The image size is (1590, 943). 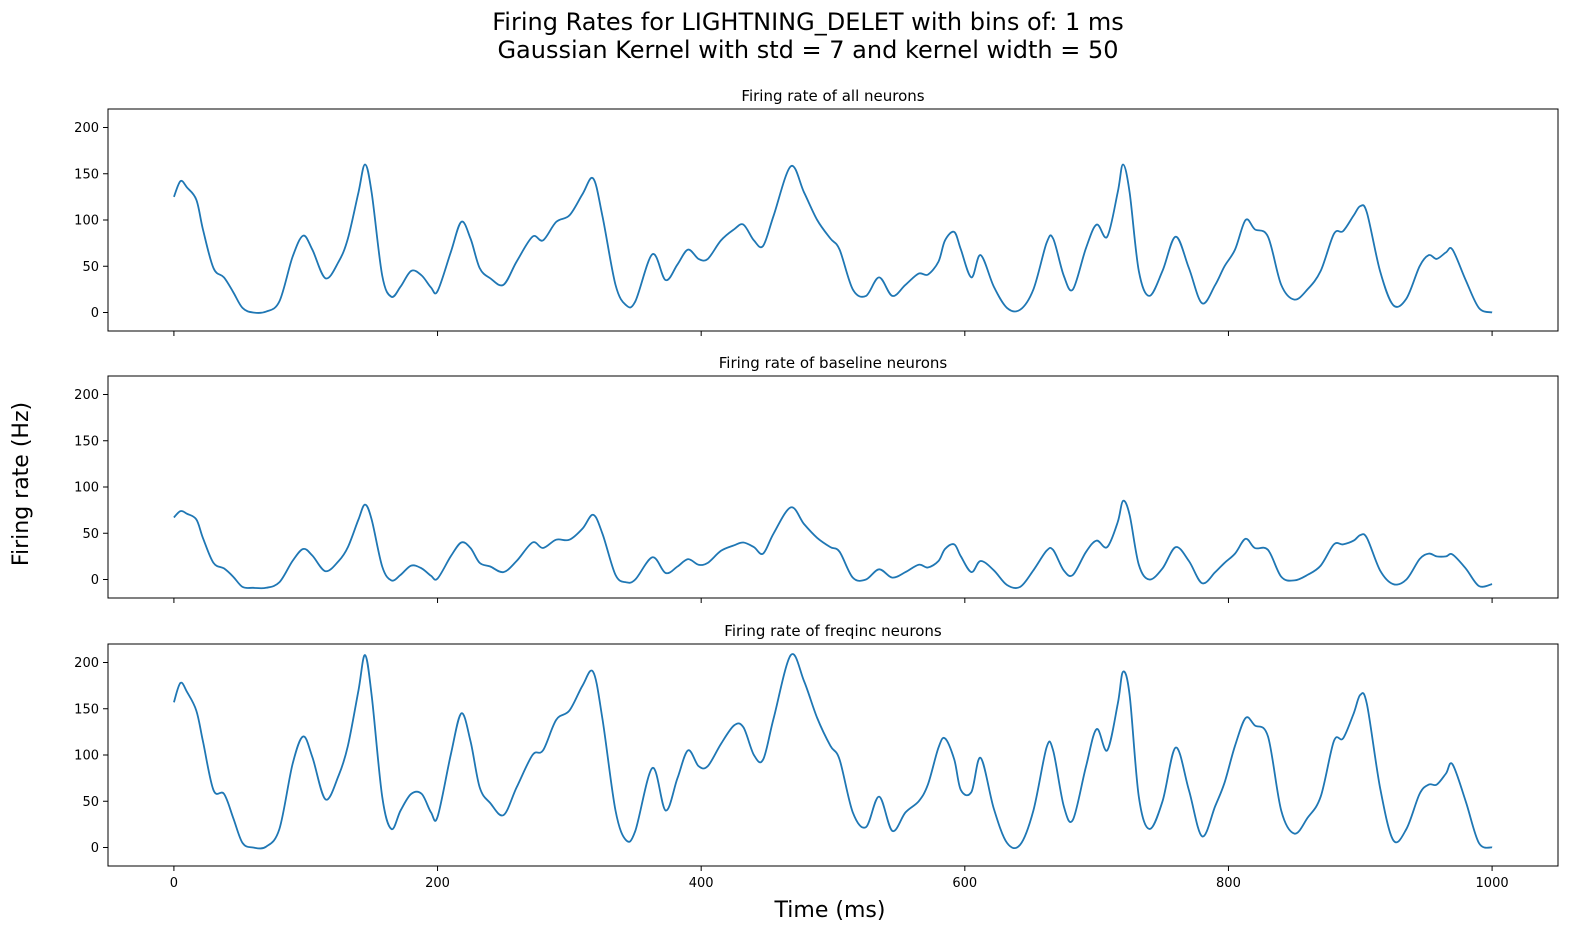 What do you see at coordinates (830, 910) in the screenshot?
I see `x-axis-label: Time (ms)` at bounding box center [830, 910].